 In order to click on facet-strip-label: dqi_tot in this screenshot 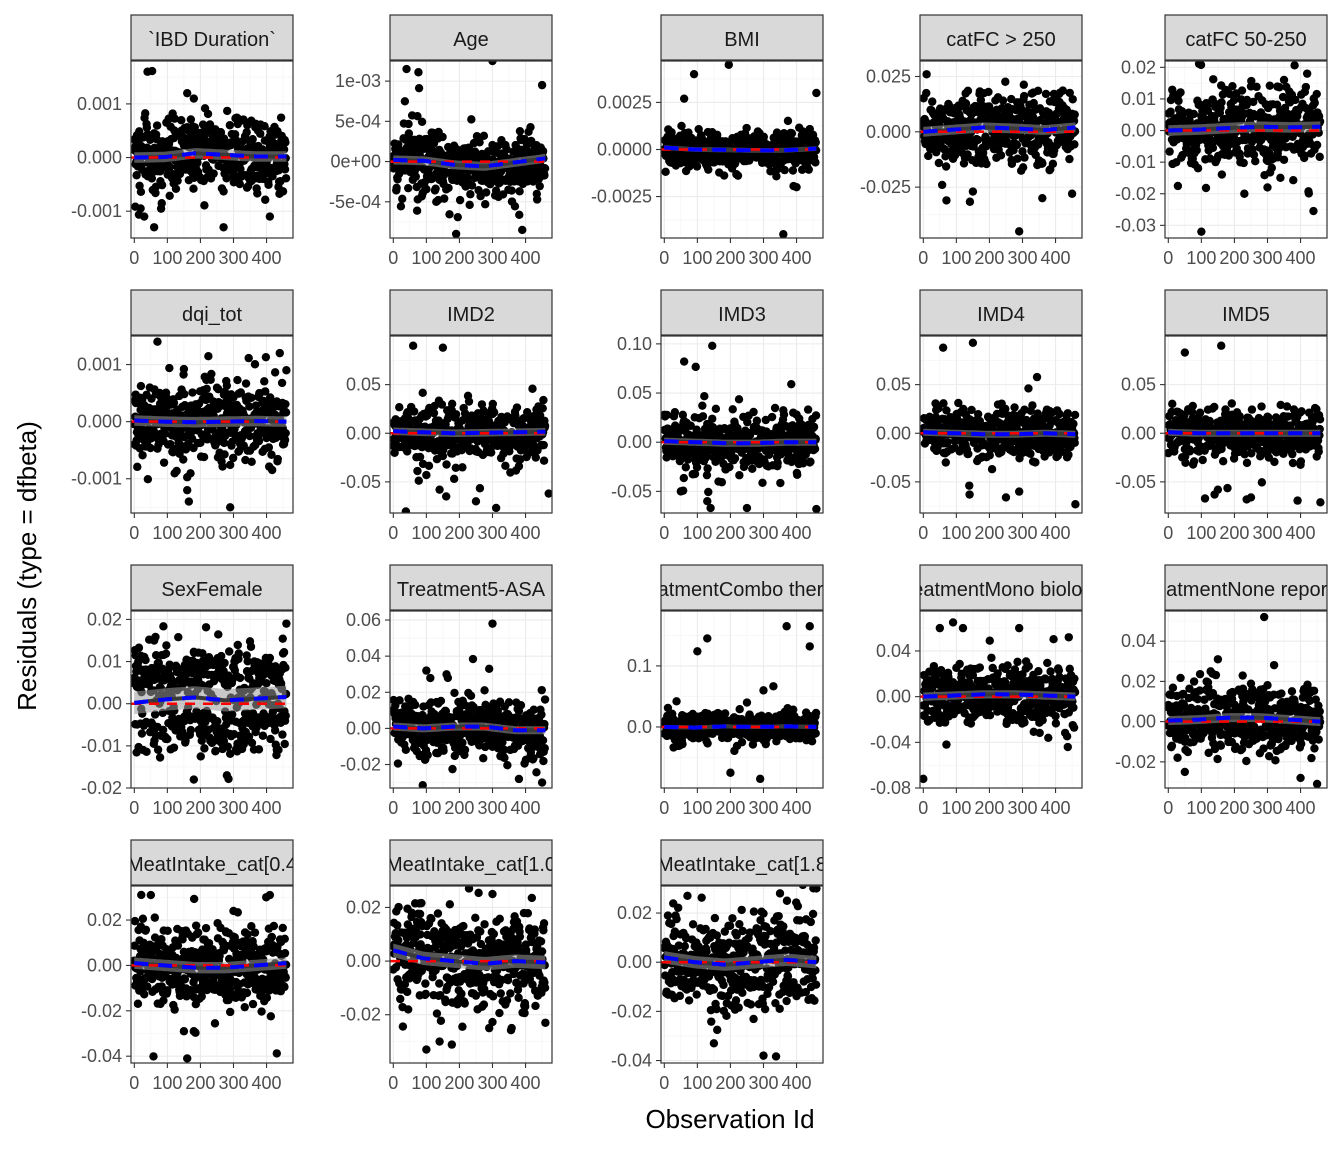, I will do `click(212, 315)`.